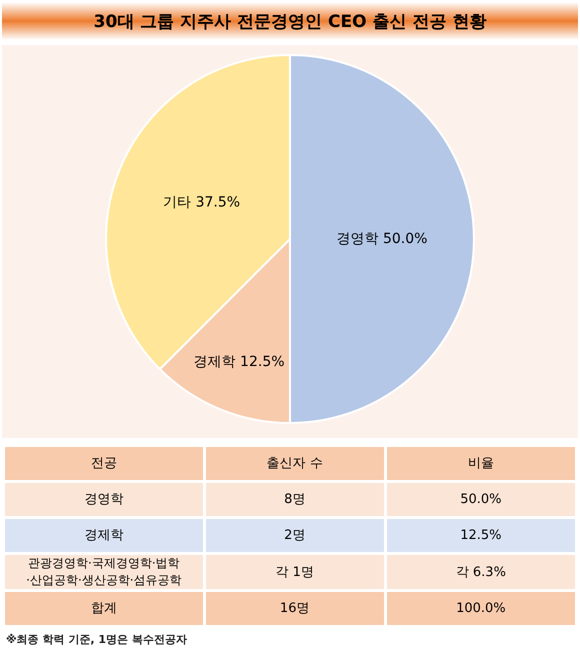  What do you see at coordinates (104, 464) in the screenshot?
I see `text: 전공` at bounding box center [104, 464].